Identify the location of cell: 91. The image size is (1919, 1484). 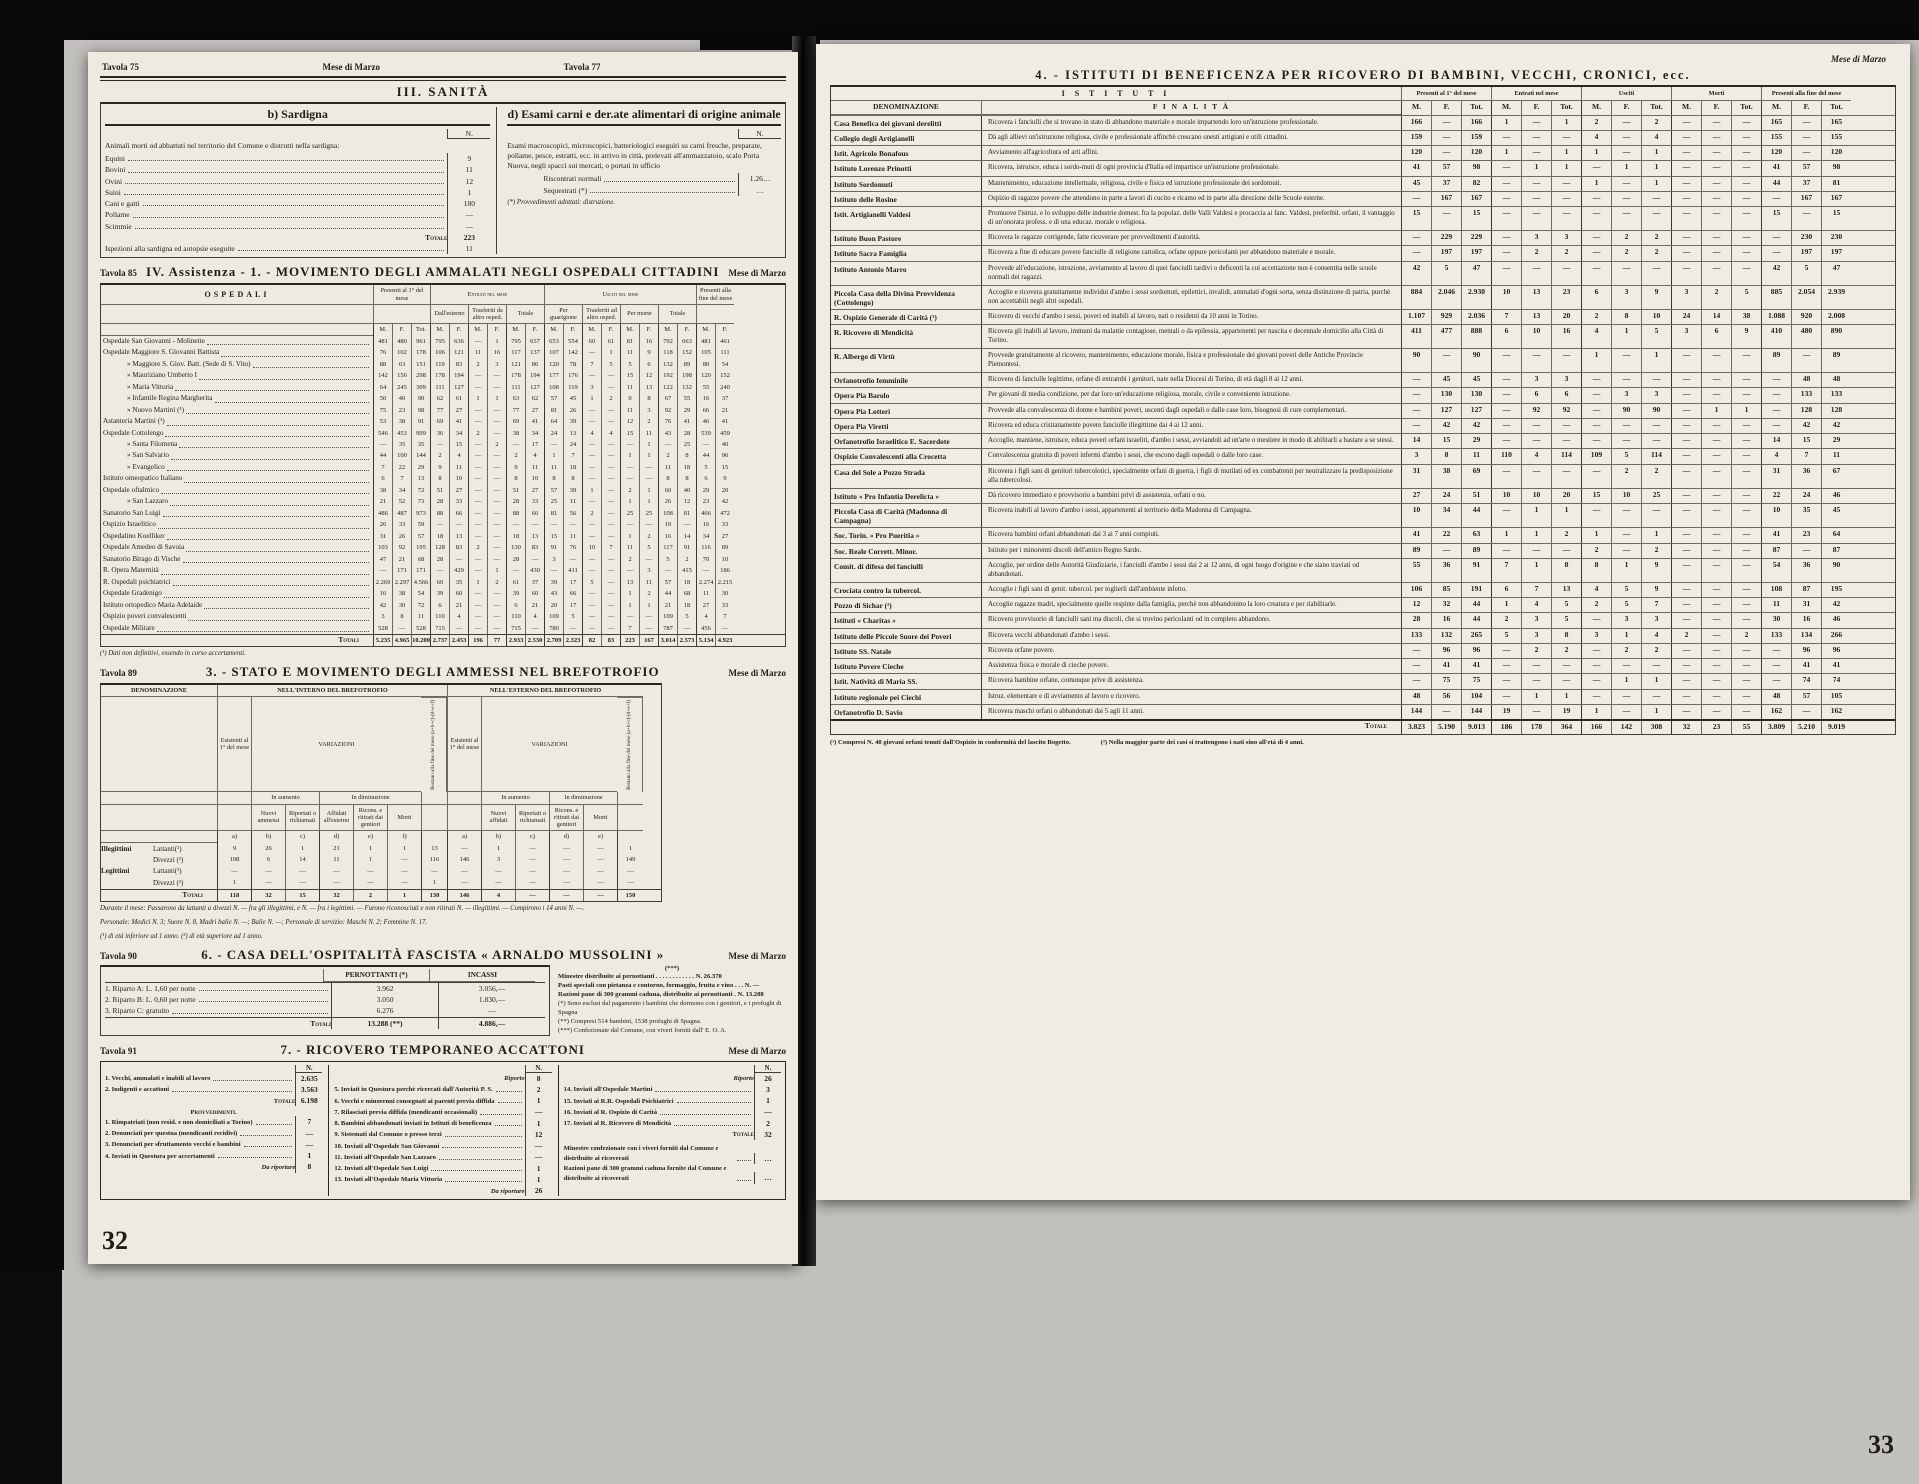
(1476, 570).